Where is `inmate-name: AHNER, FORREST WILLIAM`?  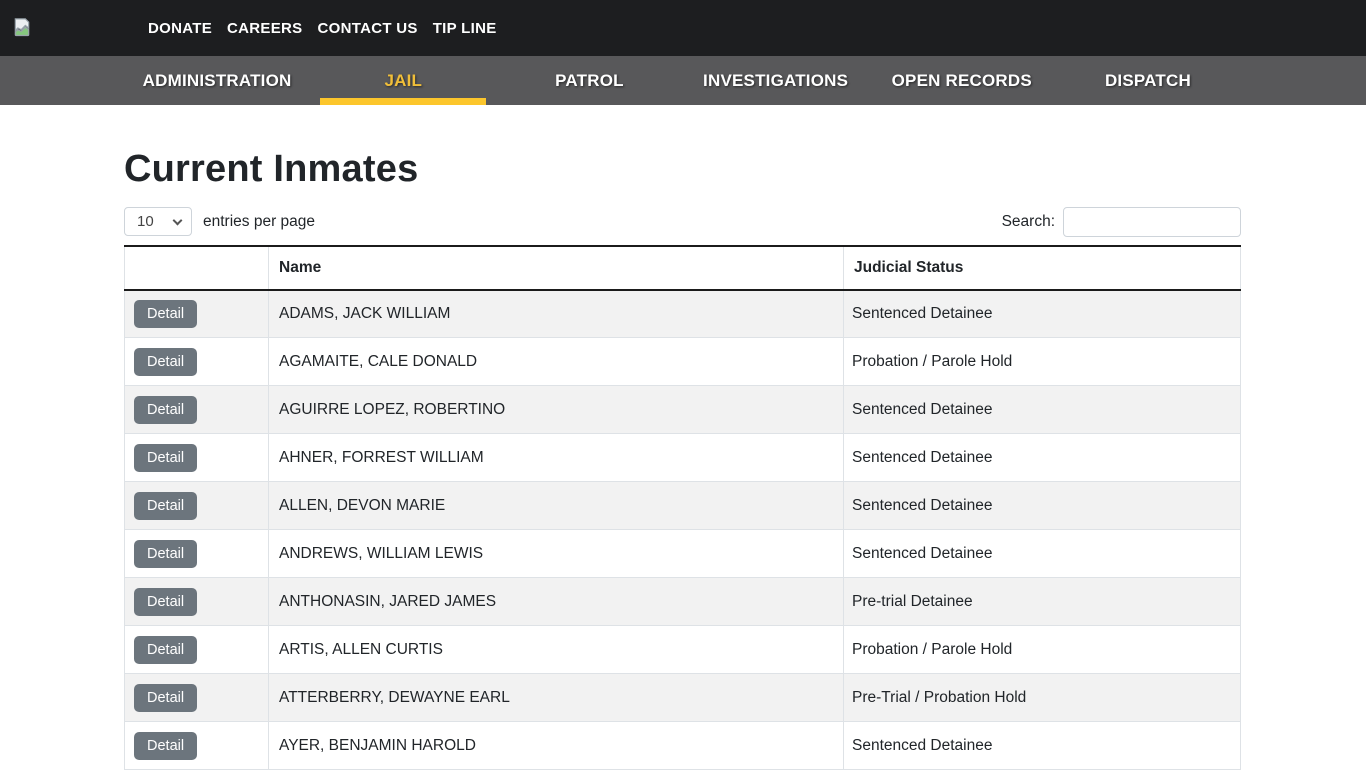 inmate-name: AHNER, FORREST WILLIAM is located at coordinates (556, 458).